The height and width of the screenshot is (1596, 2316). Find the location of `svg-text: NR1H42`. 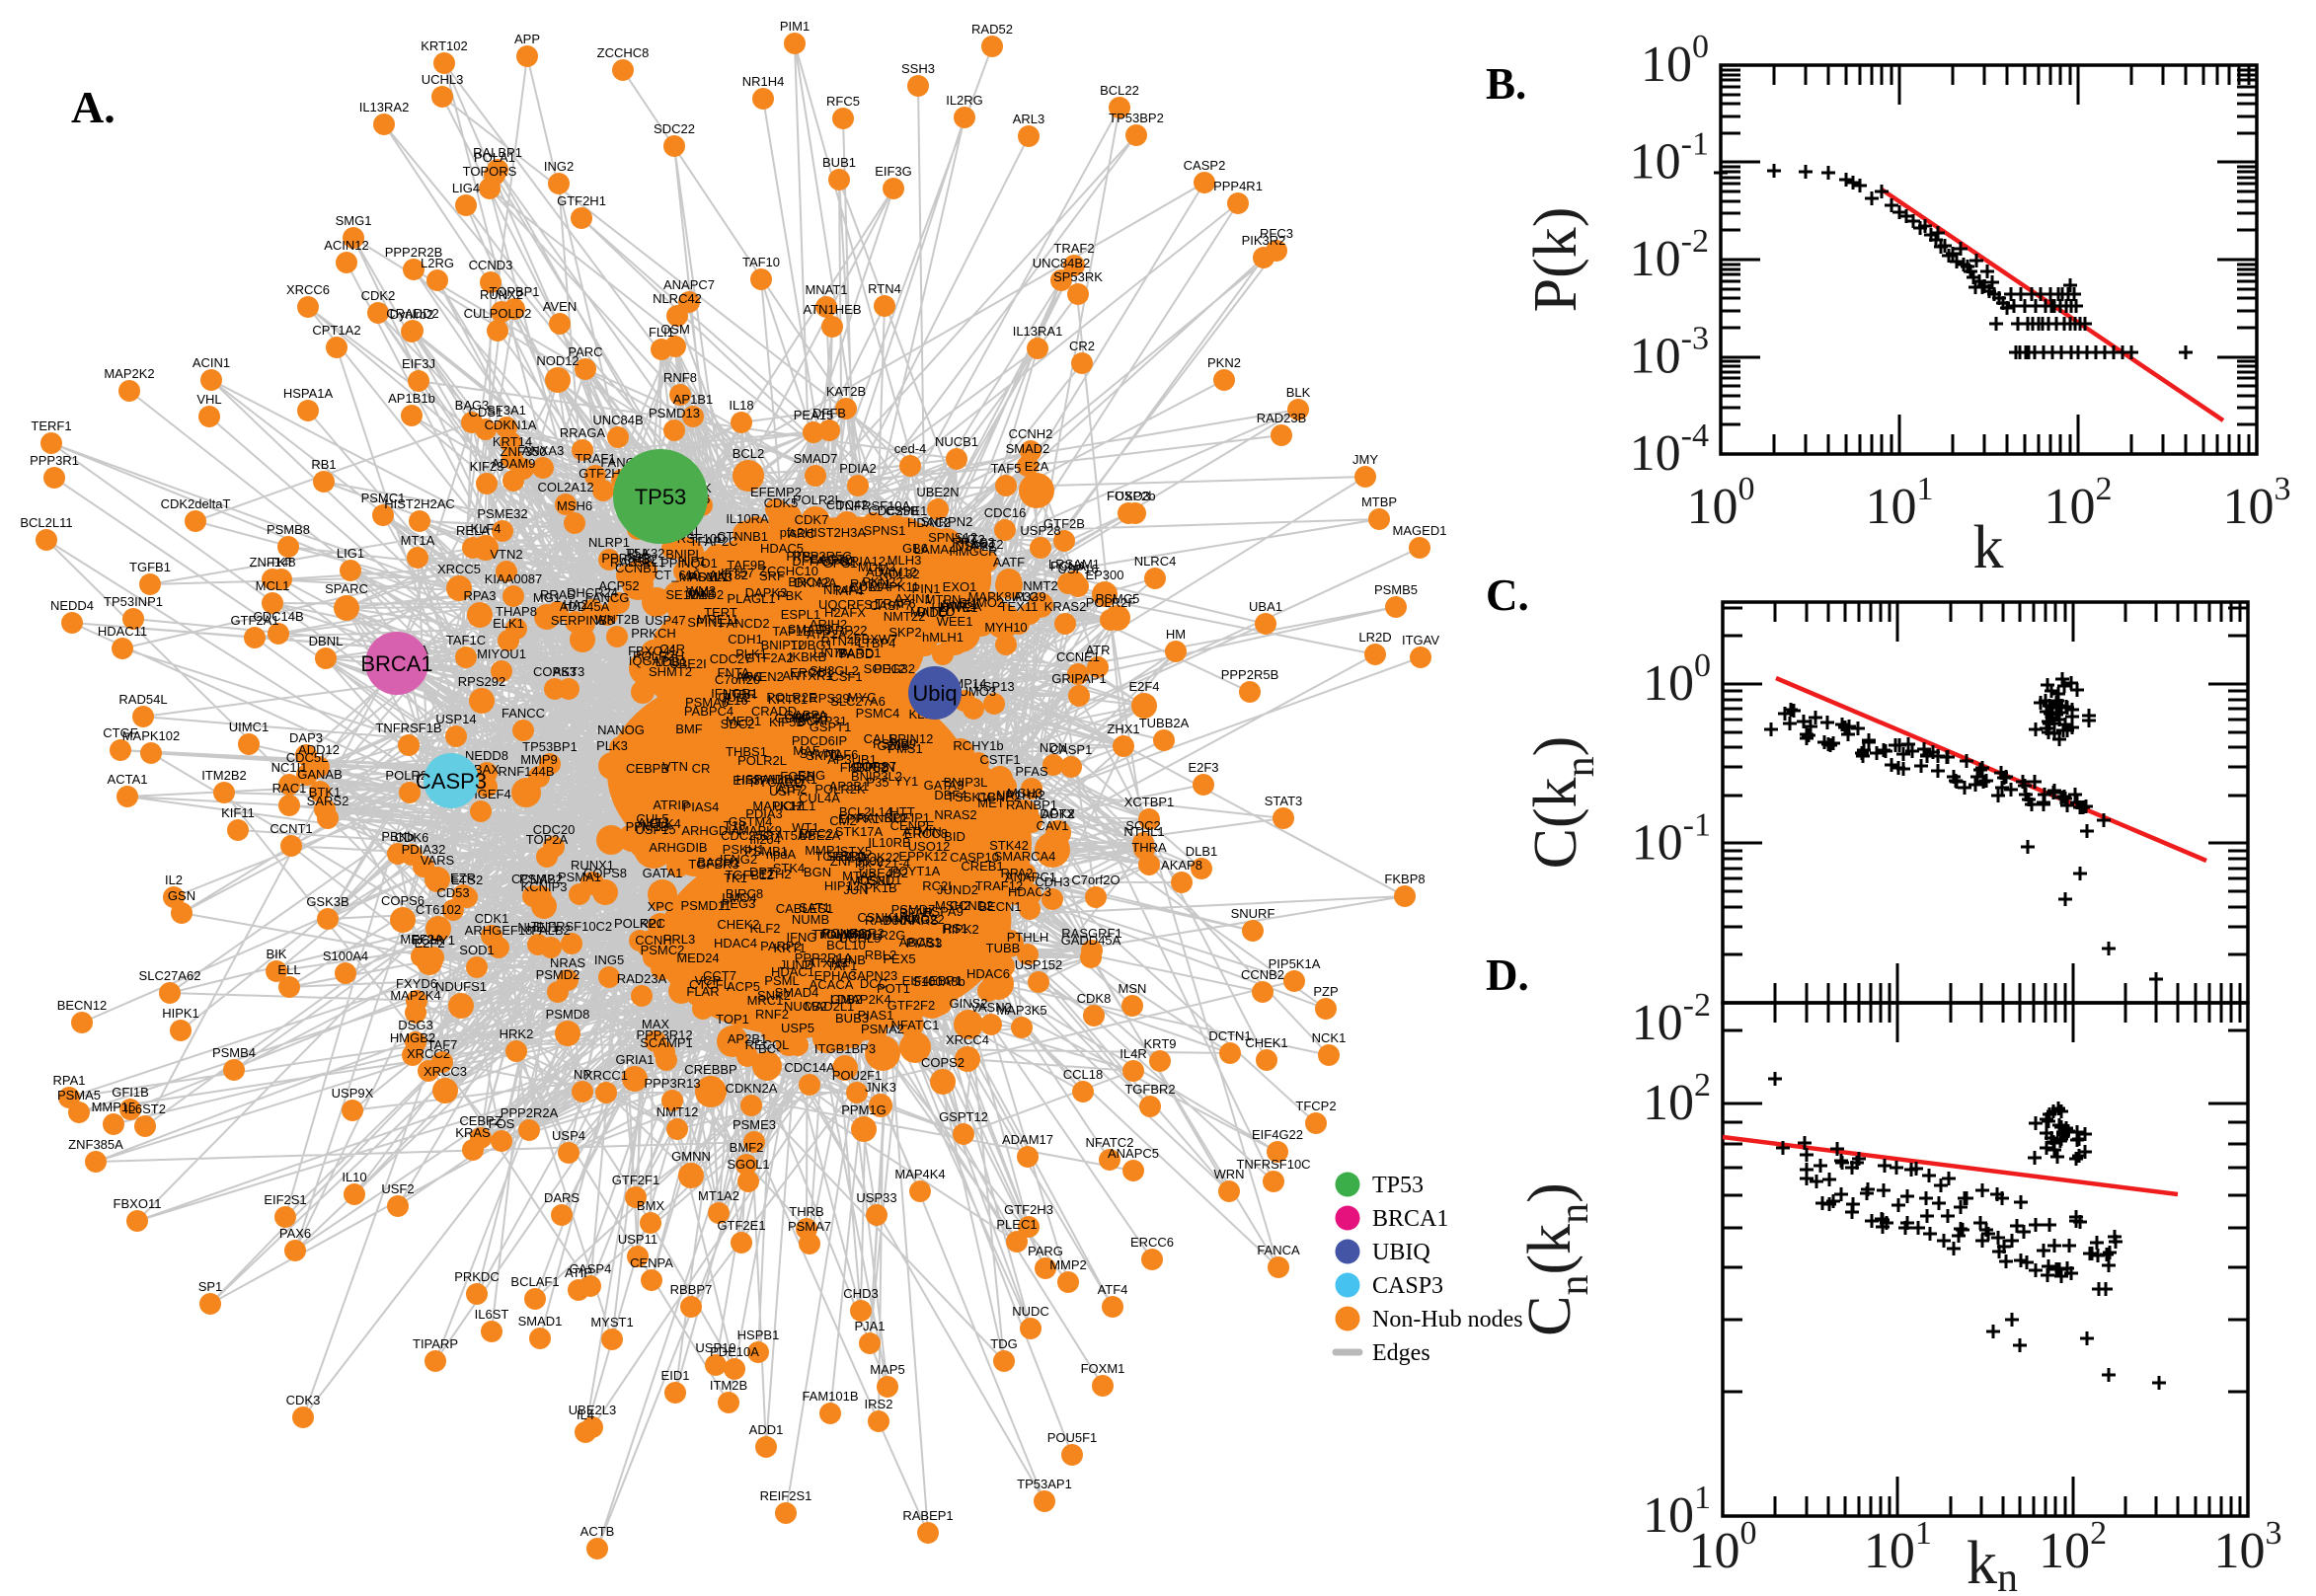

svg-text: NR1H42 is located at coordinates (1020, 795).